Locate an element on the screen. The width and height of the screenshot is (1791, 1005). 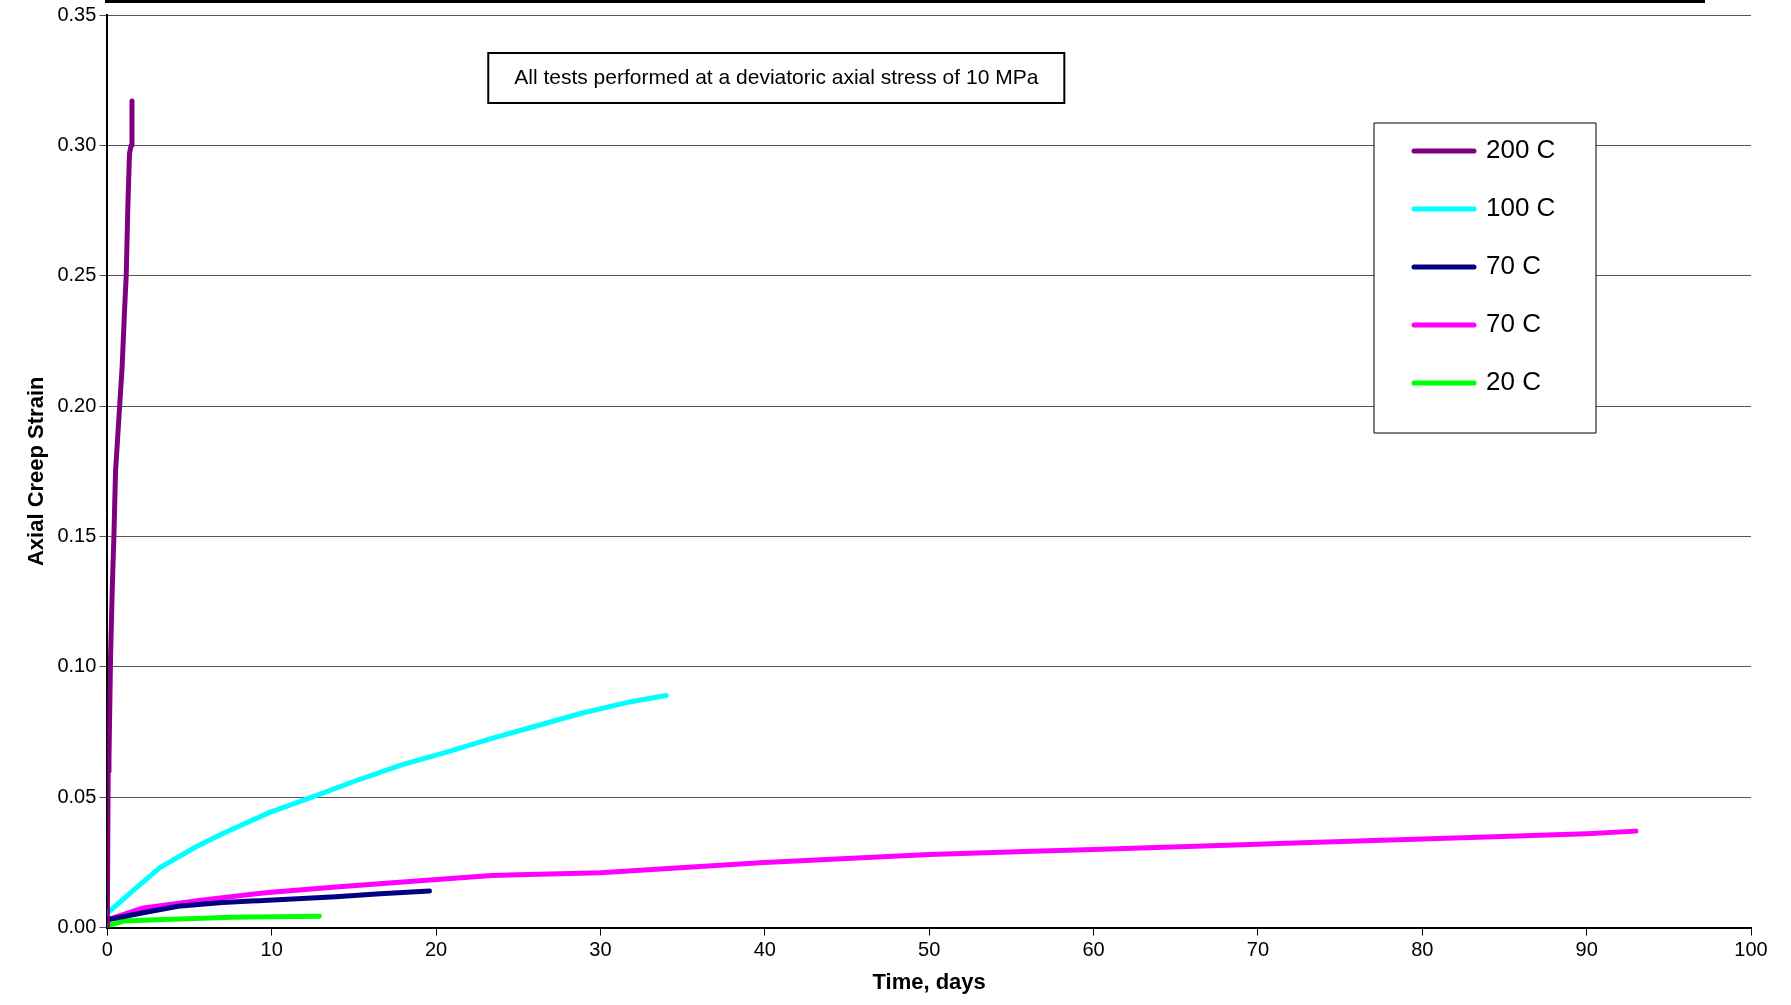
x-tick-label: 70 is located at coordinates (1258, 949).